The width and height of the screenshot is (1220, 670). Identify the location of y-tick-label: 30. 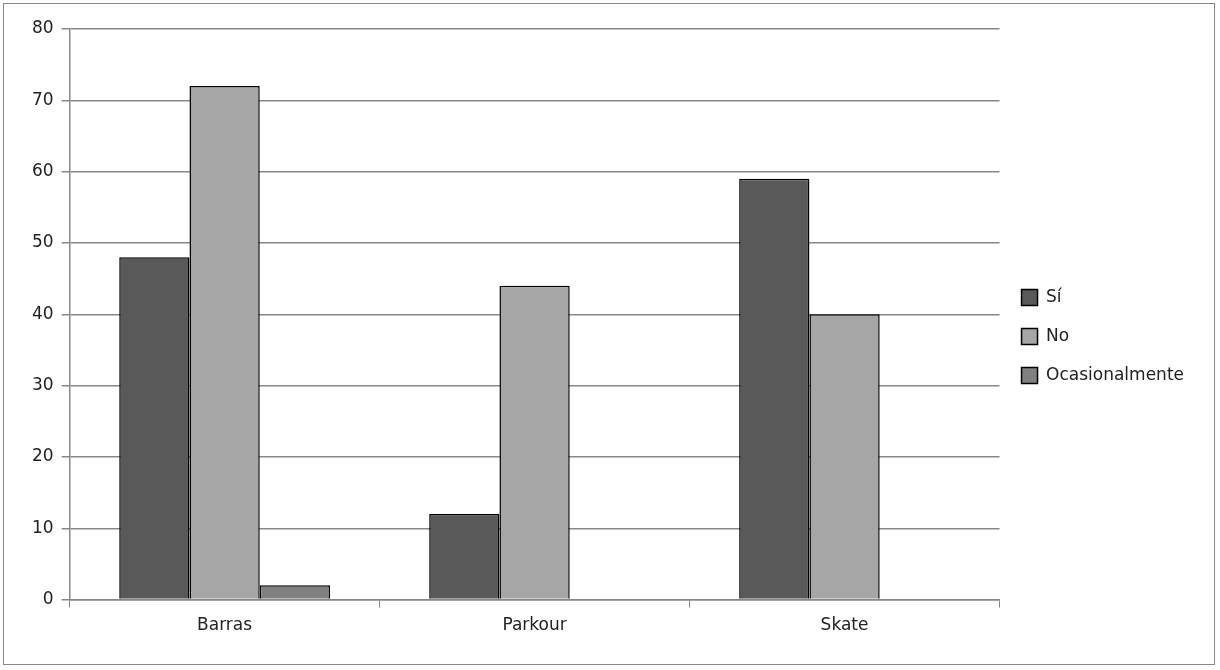
(42, 384).